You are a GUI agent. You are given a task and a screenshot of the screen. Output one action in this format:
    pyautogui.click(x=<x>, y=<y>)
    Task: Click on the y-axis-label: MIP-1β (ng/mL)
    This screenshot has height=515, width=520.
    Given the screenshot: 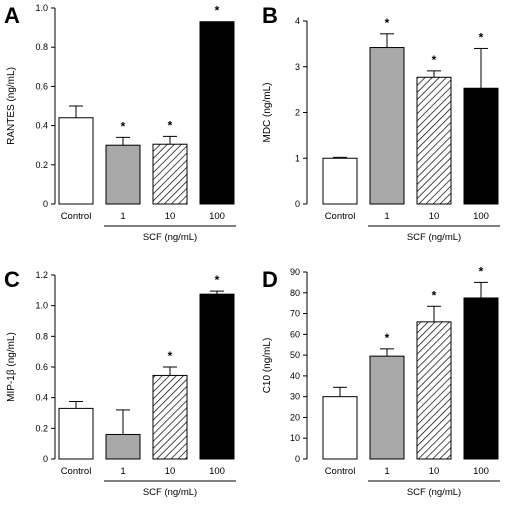 What is the action you would take?
    pyautogui.click(x=11, y=367)
    